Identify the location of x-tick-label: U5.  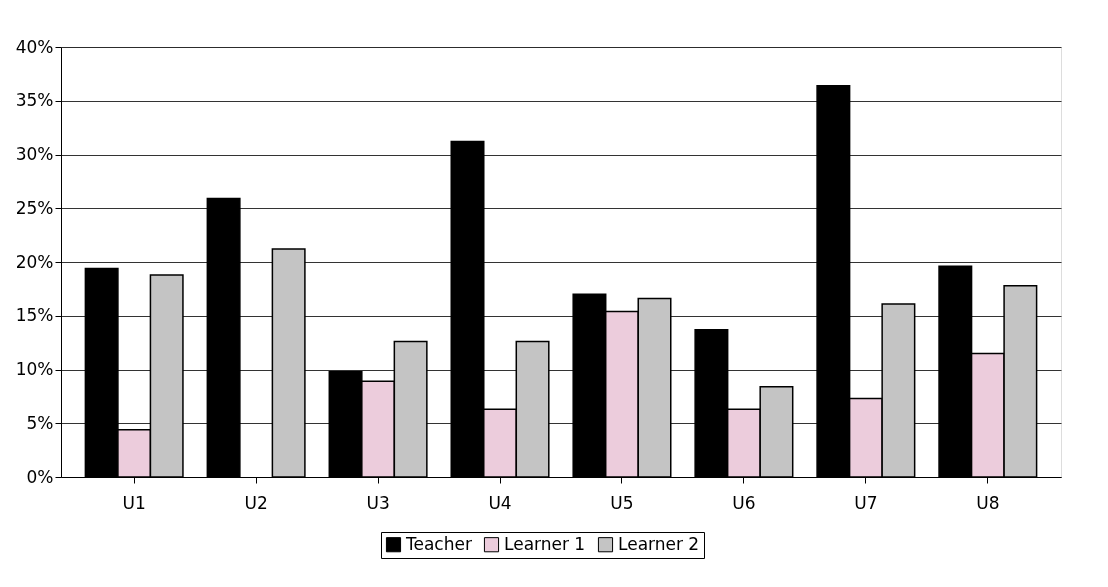
(622, 502).